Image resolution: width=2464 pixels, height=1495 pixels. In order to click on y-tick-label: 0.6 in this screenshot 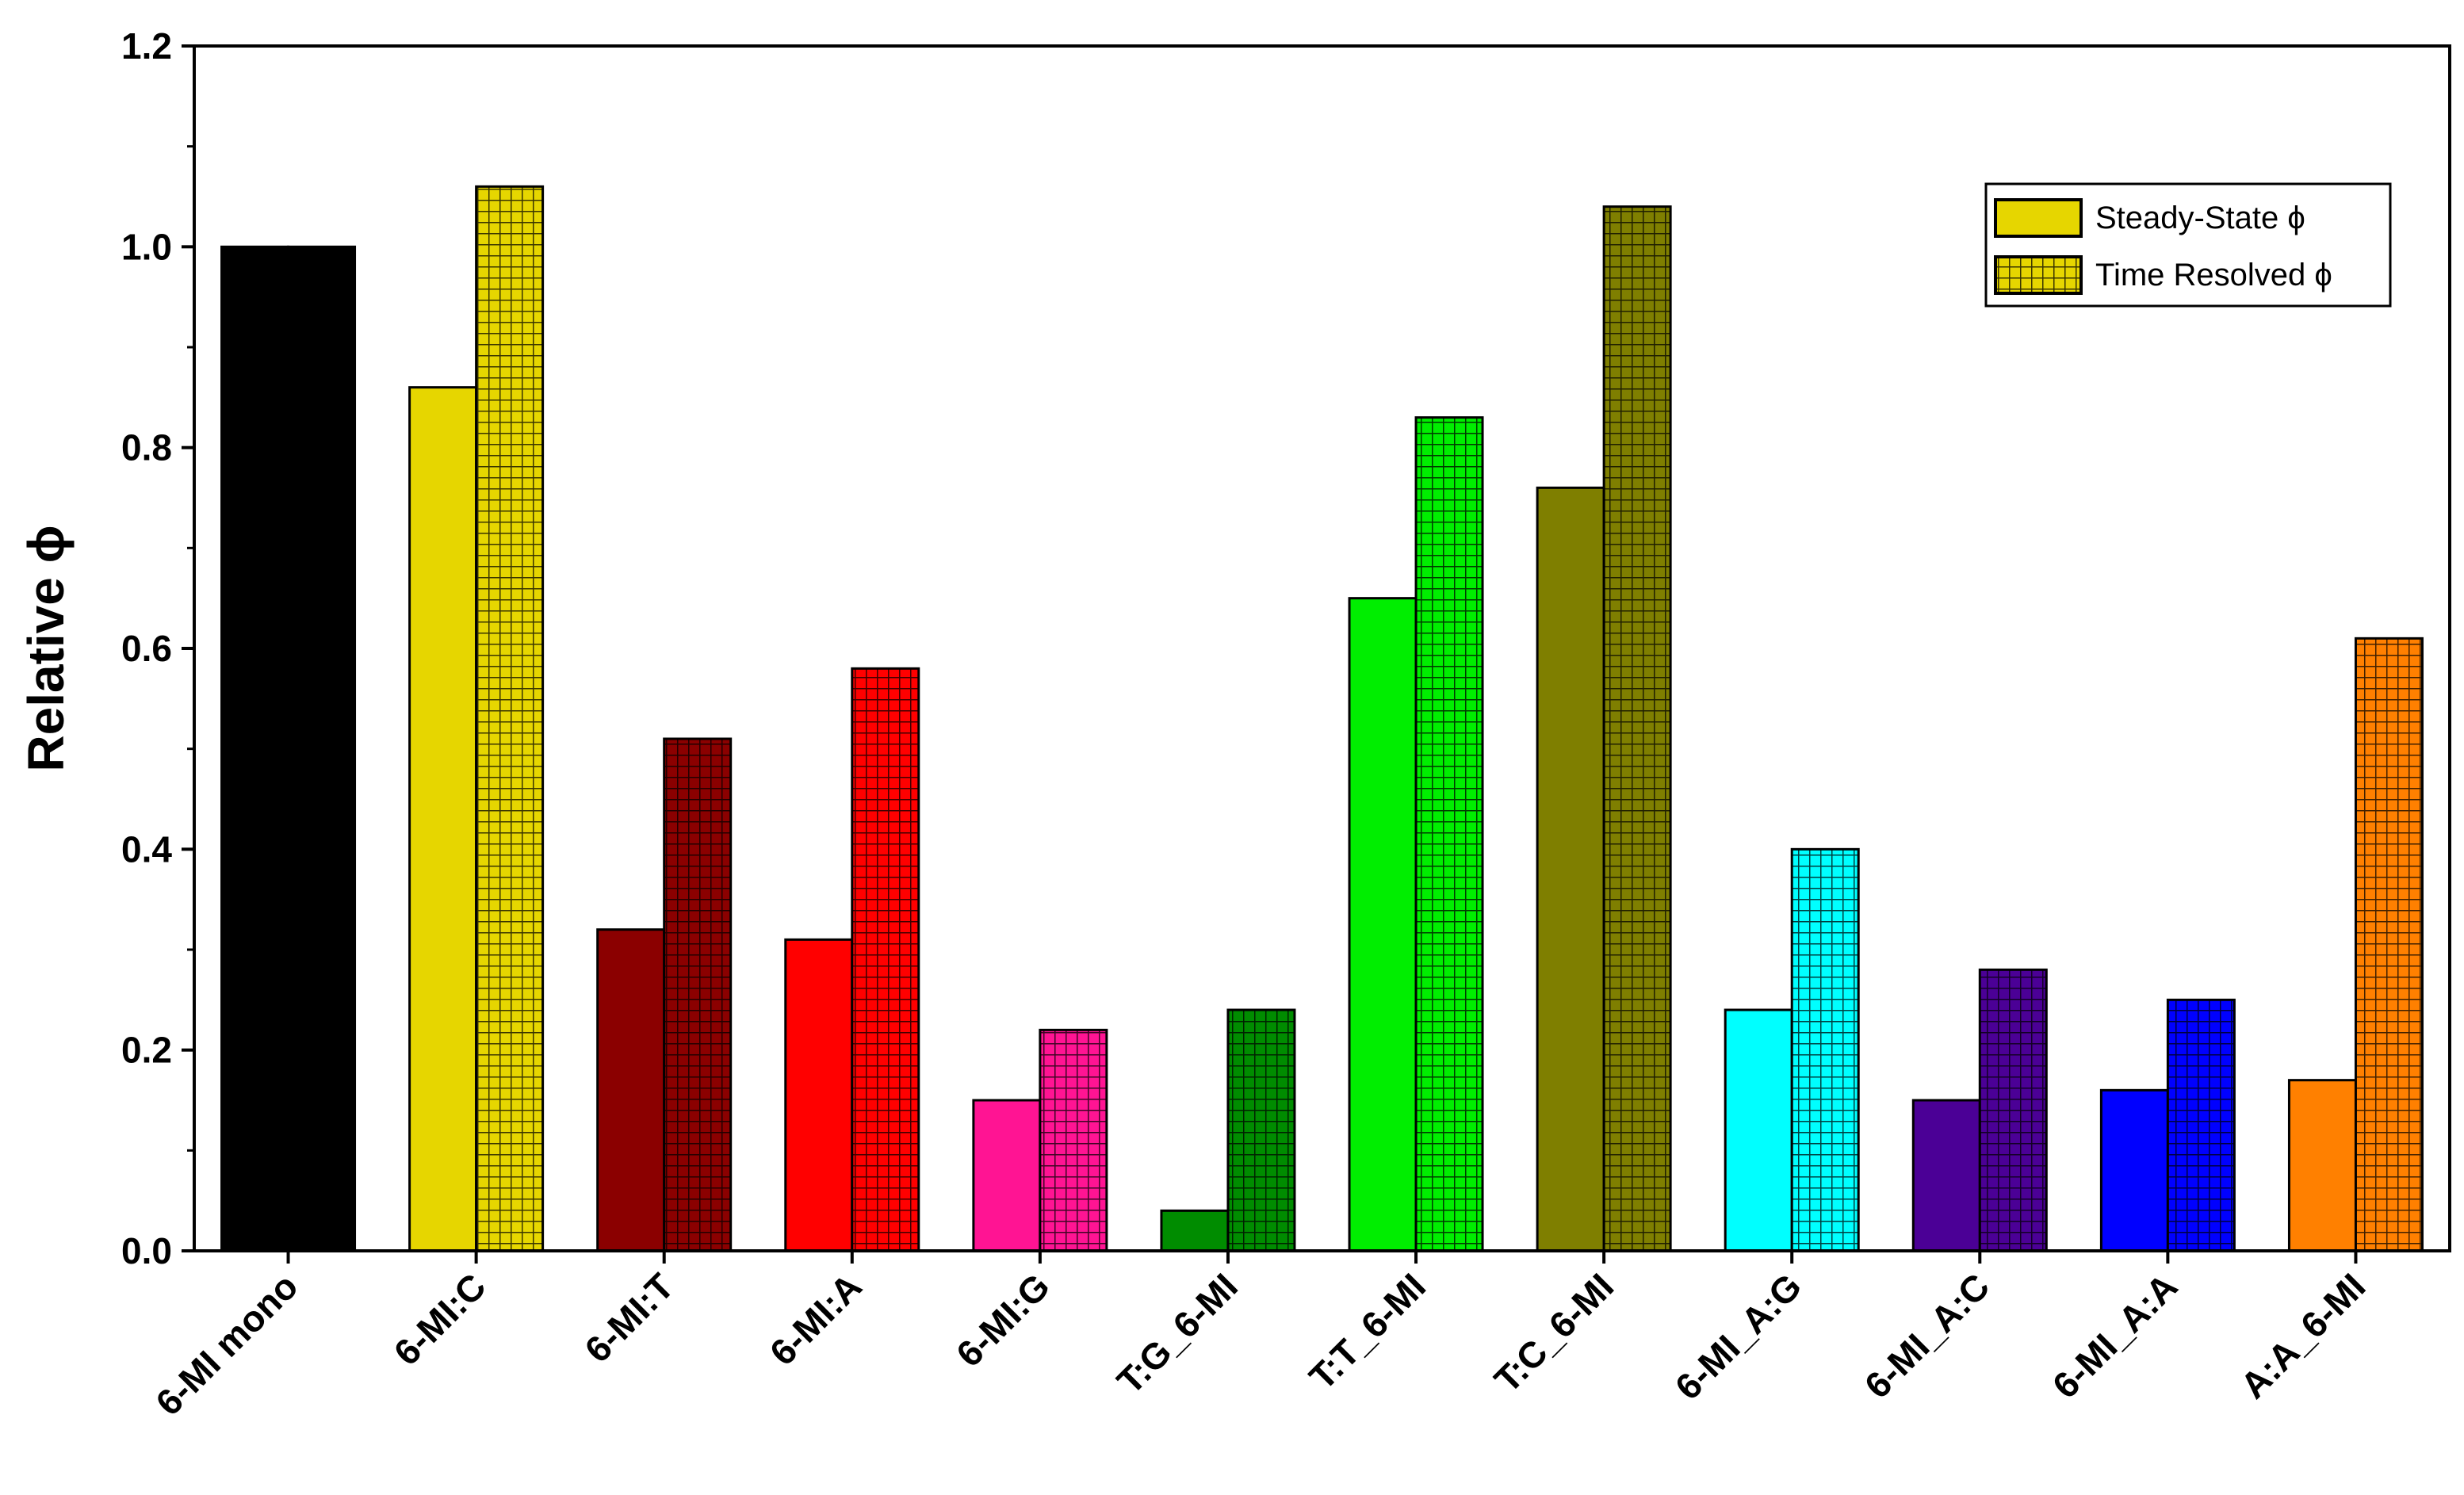, I will do `click(147, 648)`.